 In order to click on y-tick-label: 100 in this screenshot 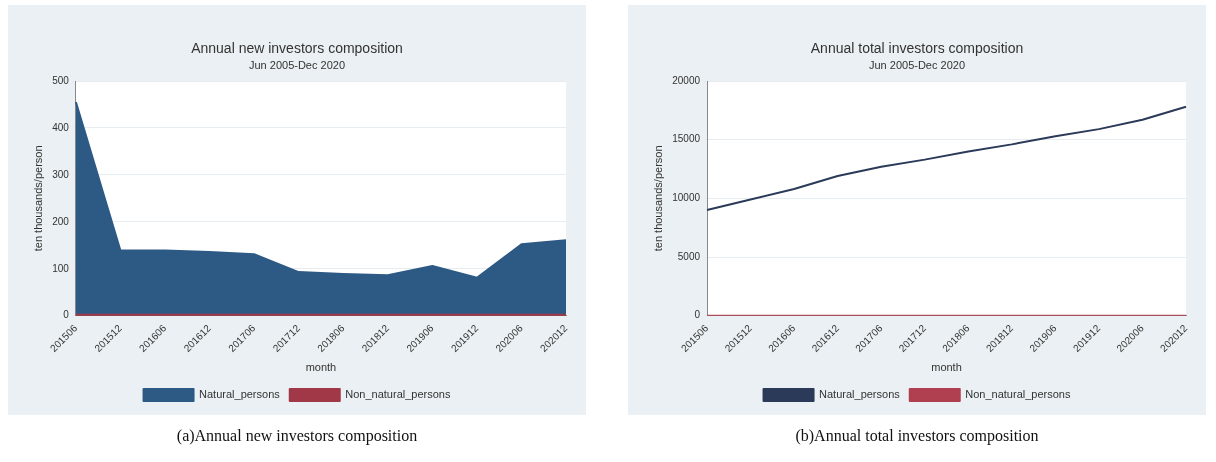, I will do `click(61, 268)`.